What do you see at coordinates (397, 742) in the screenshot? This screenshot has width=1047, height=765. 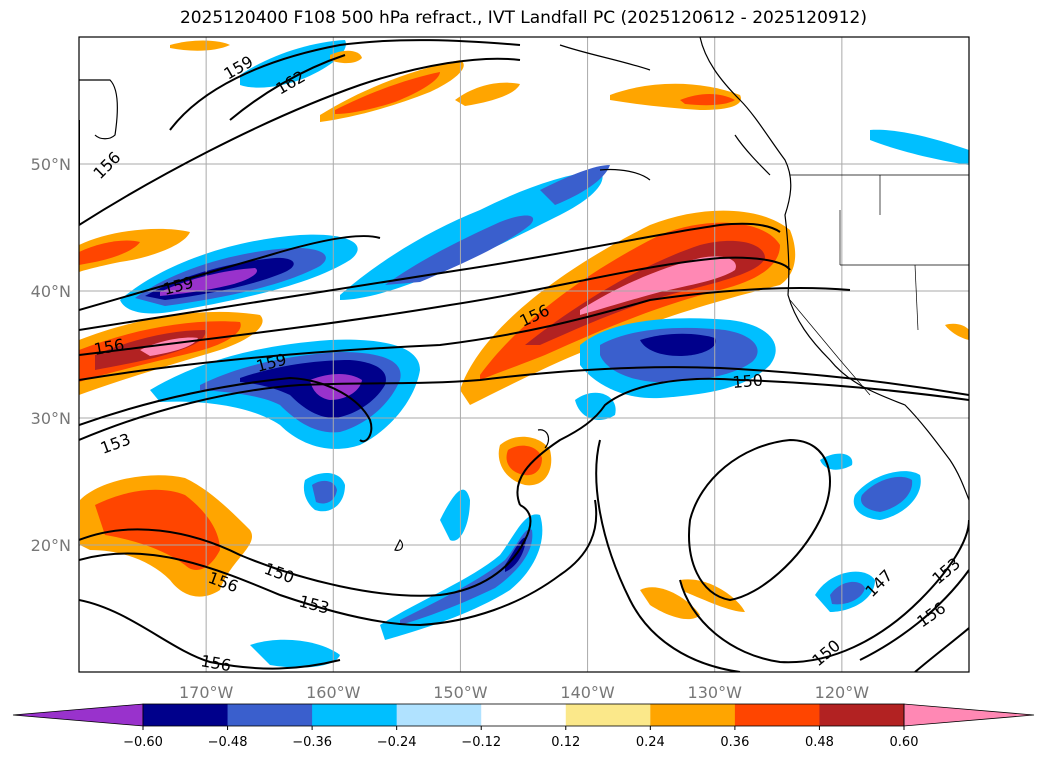 I see `colorbar-tick-label: −0.24` at bounding box center [397, 742].